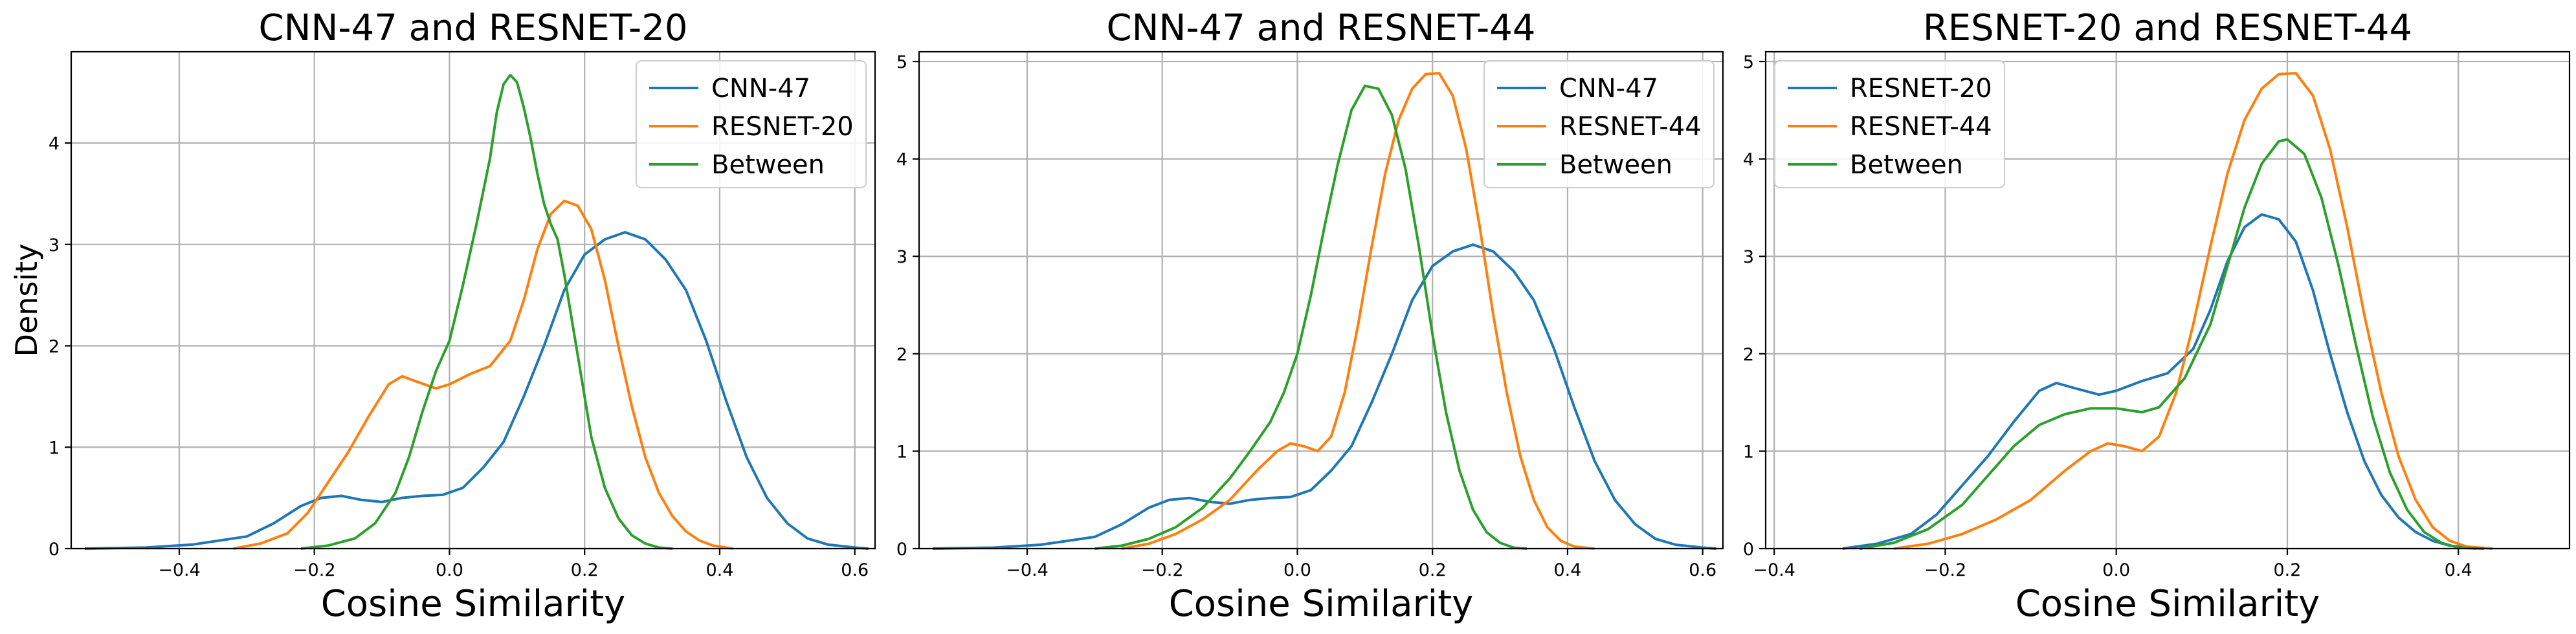 Image resolution: width=2576 pixels, height=634 pixels. What do you see at coordinates (473, 28) in the screenshot?
I see `chart-title: CNN-47 and RESNET-20` at bounding box center [473, 28].